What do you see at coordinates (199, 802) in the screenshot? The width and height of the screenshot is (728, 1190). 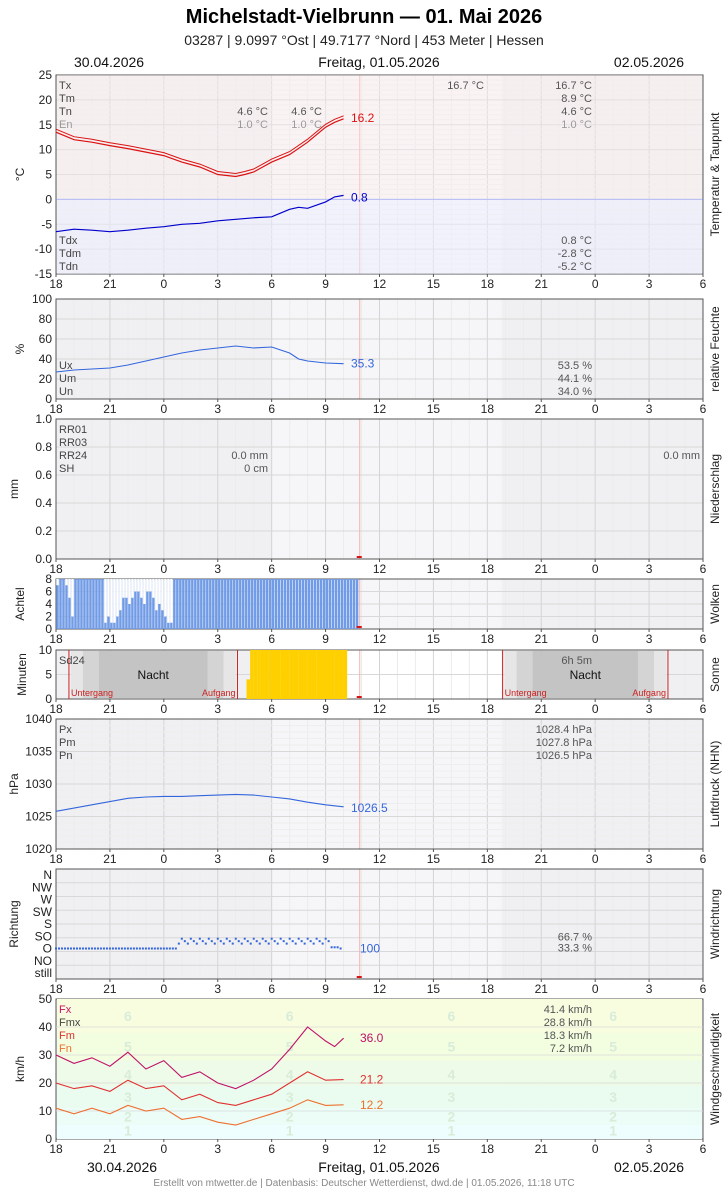 I see `pressure-line` at bounding box center [199, 802].